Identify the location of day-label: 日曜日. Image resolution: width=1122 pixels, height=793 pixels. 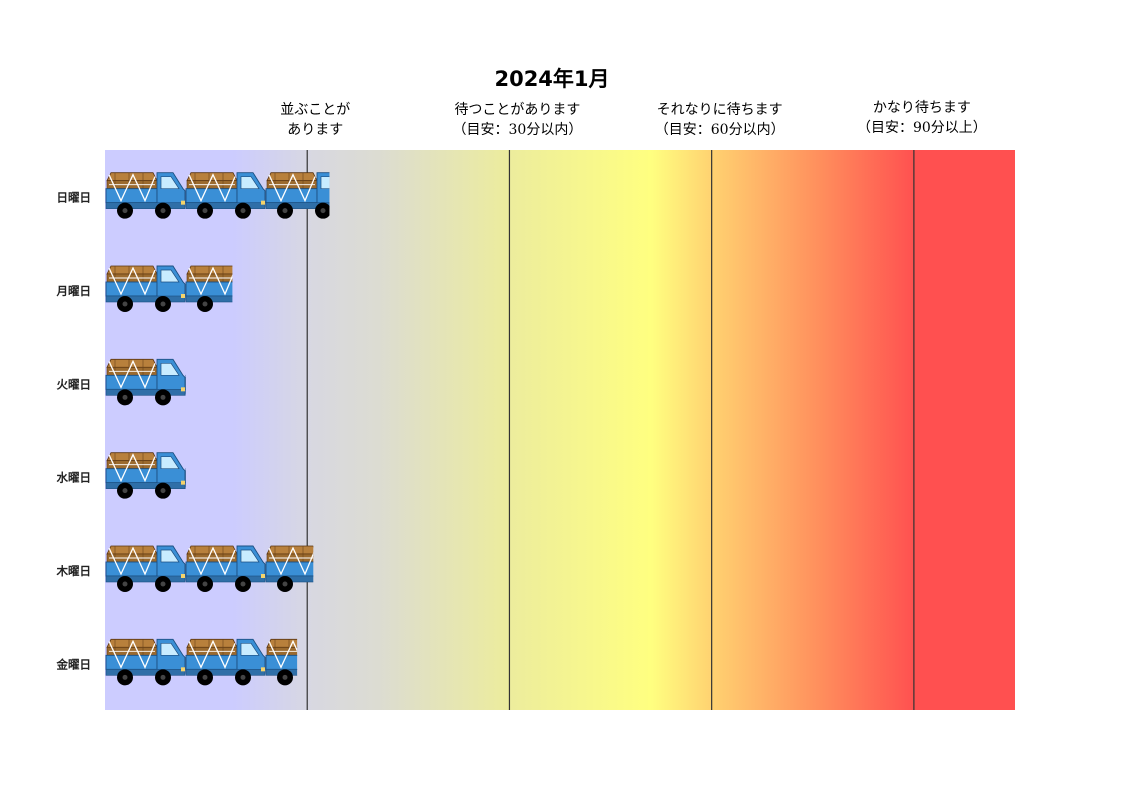
(74, 198).